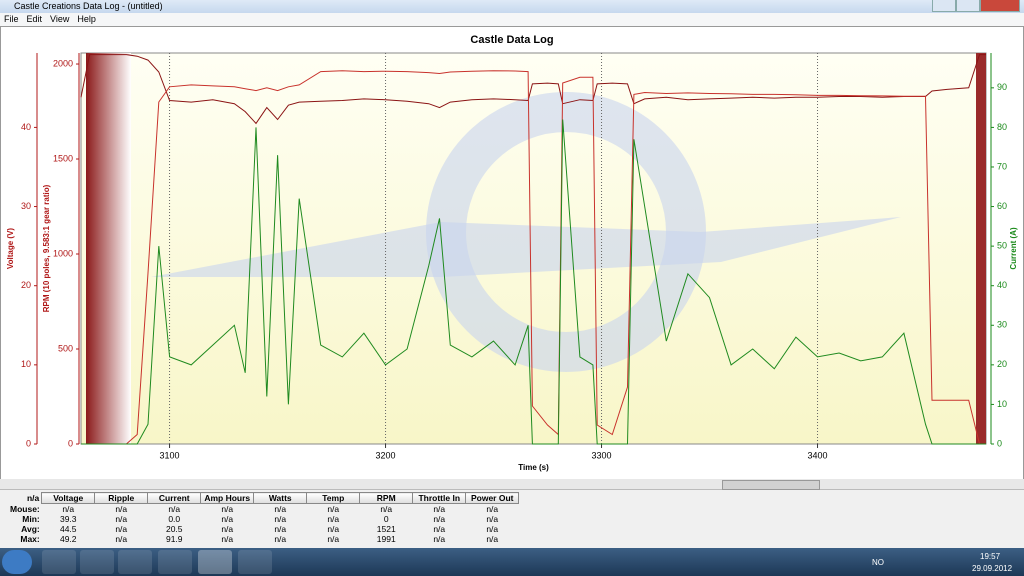 Image resolution: width=1024 pixels, height=576 pixels. Describe the element at coordinates (968, 6) in the screenshot. I see `maximize` at that location.